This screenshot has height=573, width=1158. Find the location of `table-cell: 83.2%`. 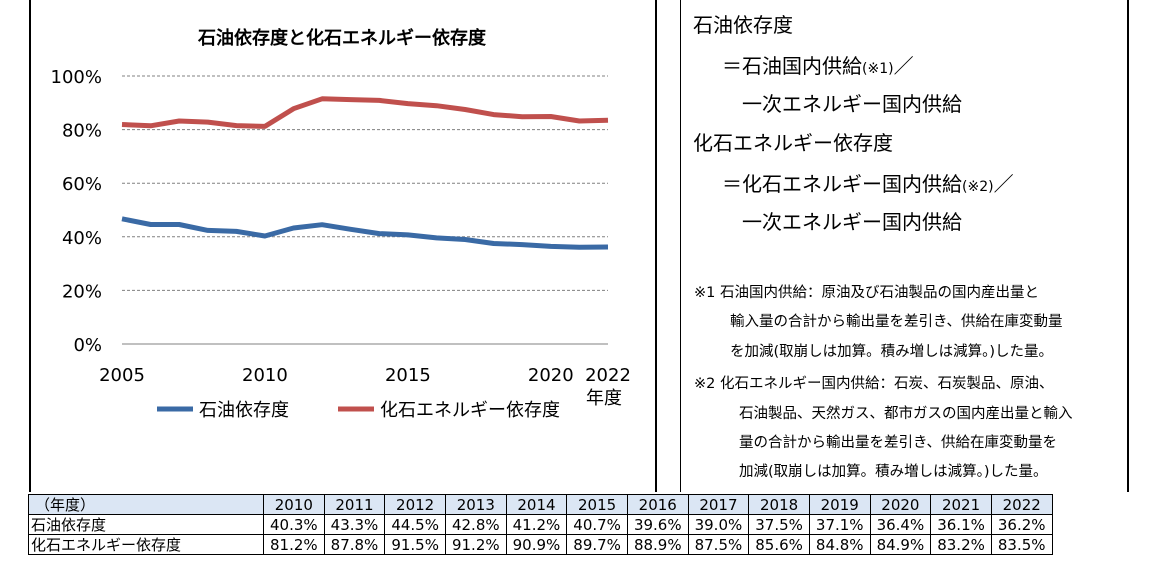

table-cell: 83.2% is located at coordinates (961, 544).